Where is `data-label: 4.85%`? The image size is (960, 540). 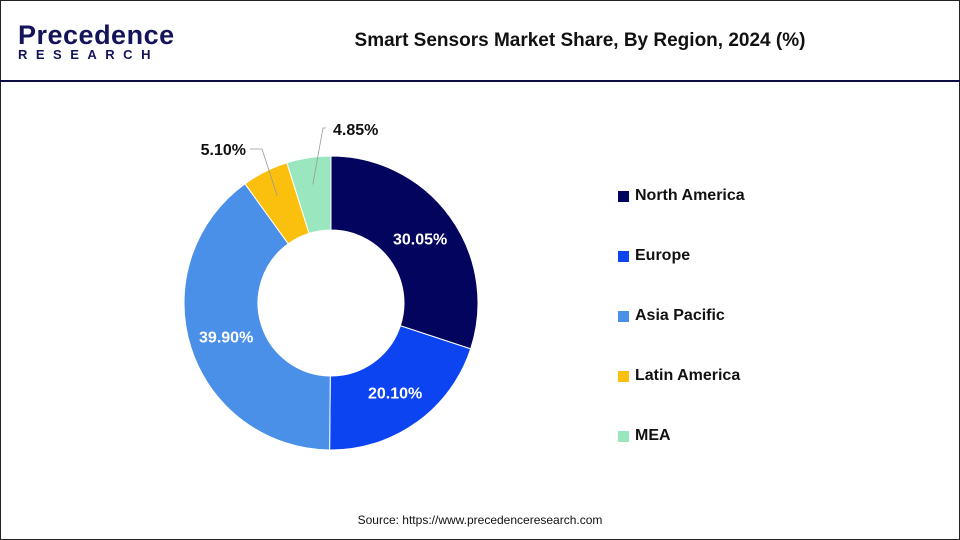 data-label: 4.85% is located at coordinates (355, 130).